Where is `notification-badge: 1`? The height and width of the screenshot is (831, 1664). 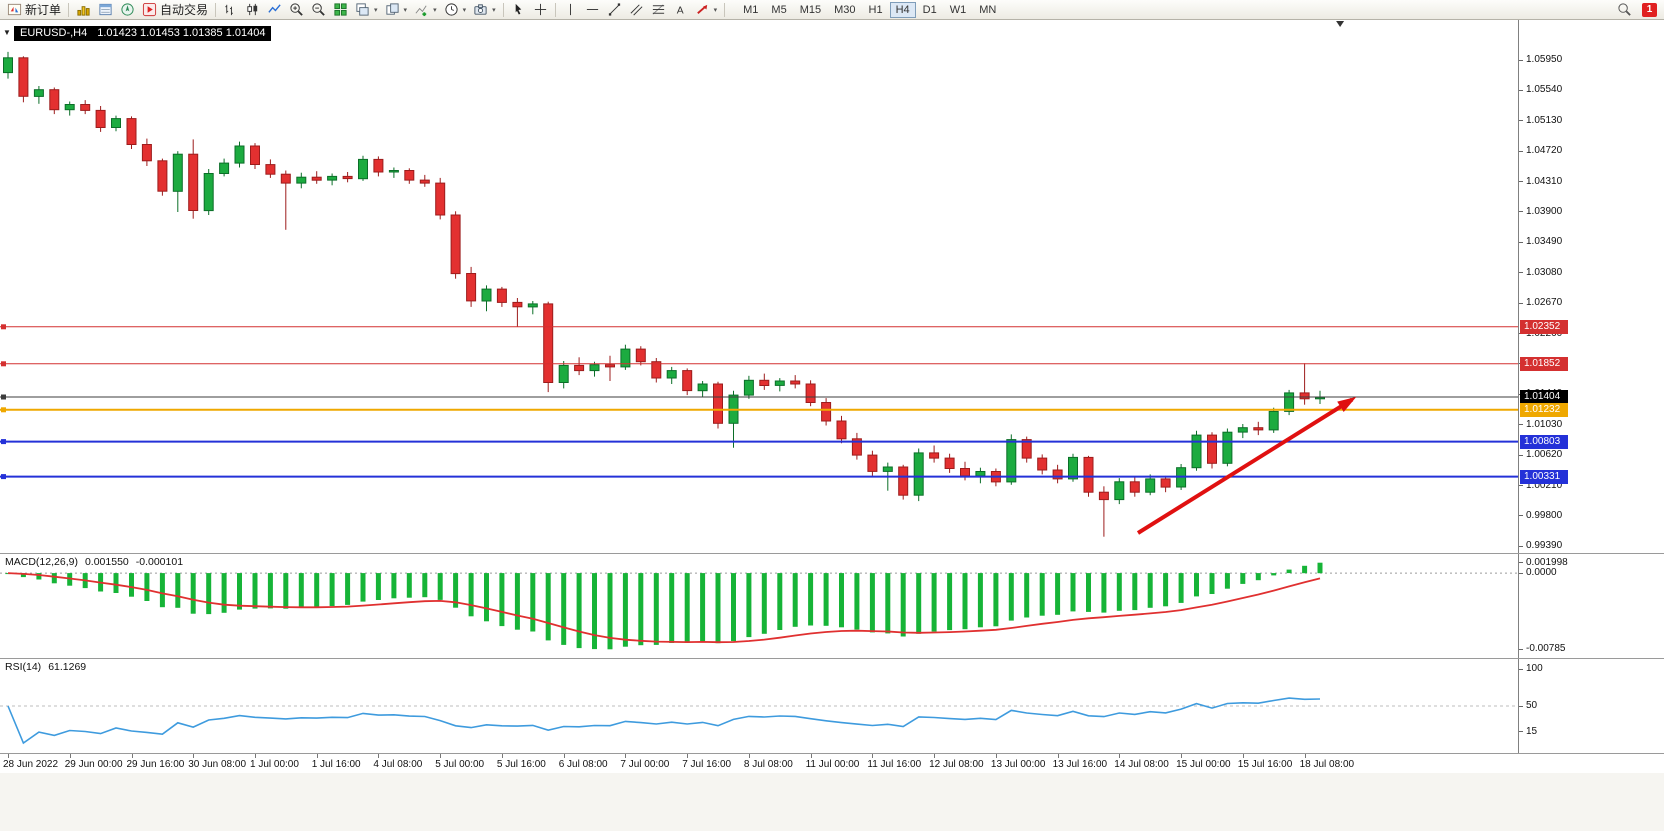 notification-badge: 1 is located at coordinates (1649, 9).